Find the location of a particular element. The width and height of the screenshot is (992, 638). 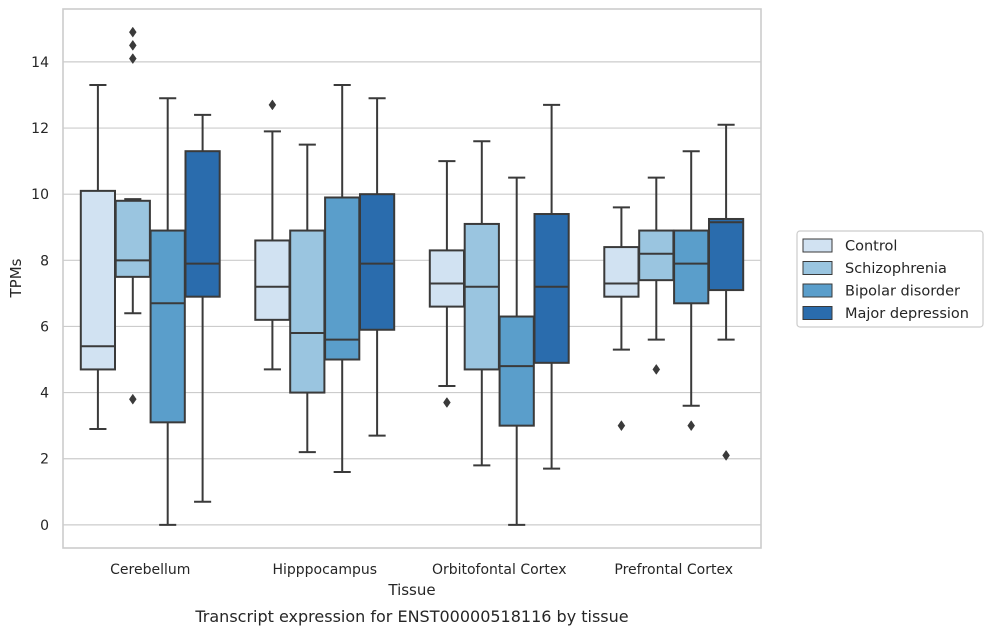

legend-frame is located at coordinates (890, 279).